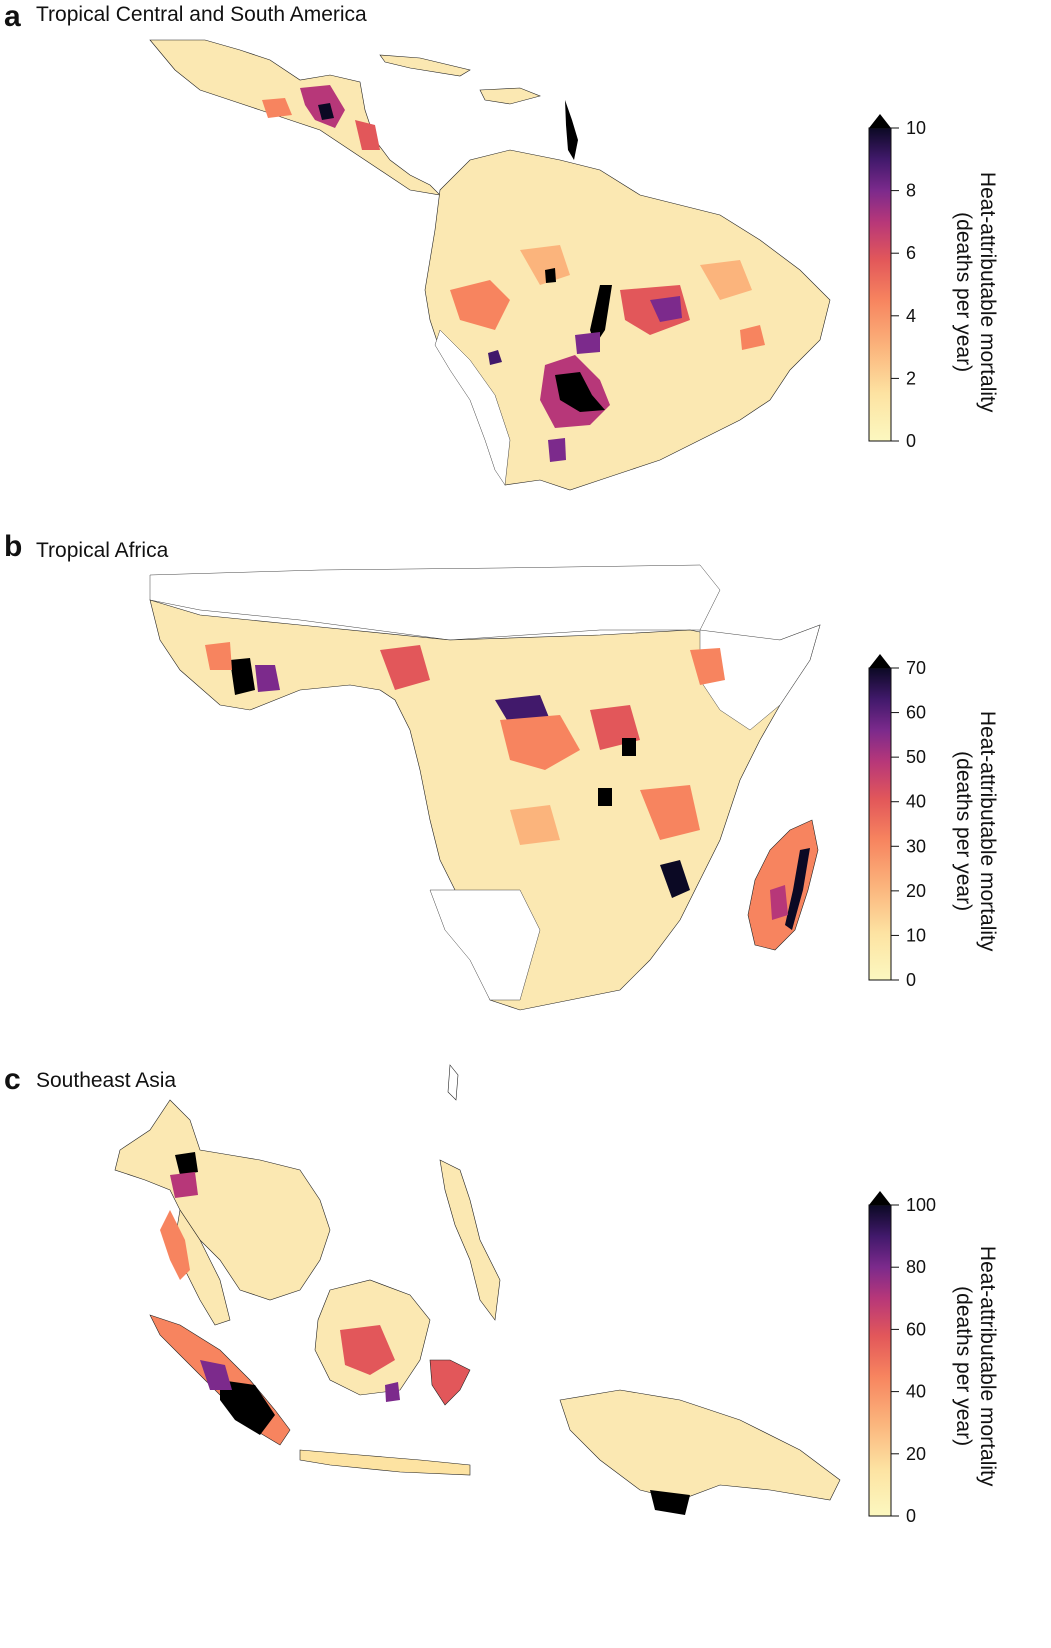 The image size is (1051, 1648). Describe the element at coordinates (13, 546) in the screenshot. I see `panel-letter: b` at that location.